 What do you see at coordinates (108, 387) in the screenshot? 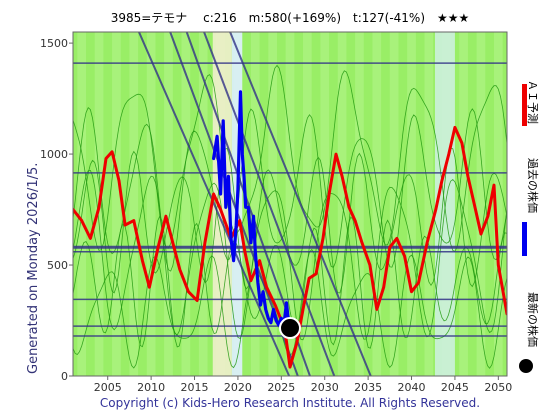
I see `x-tick-label: 2005` at bounding box center [108, 387].